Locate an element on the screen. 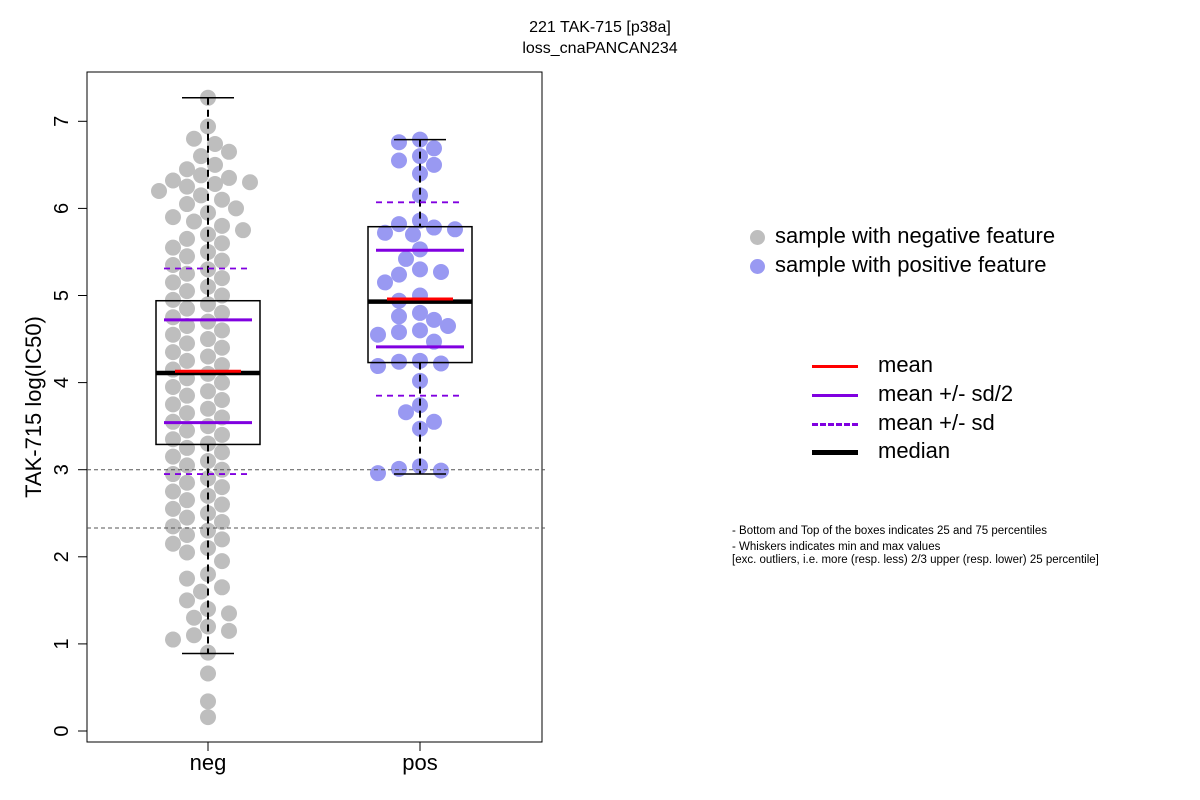 This screenshot has height=800, width=1200. y-tick-label: 7 is located at coordinates (62, 121).